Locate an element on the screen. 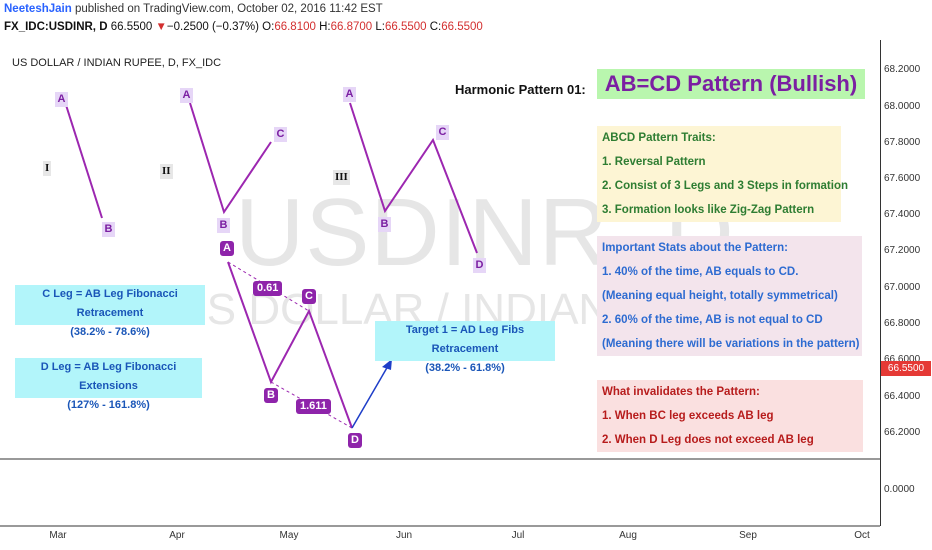 This screenshot has width=932, height=550. price-change: −0.2500 (−0.37%) is located at coordinates (212, 27).